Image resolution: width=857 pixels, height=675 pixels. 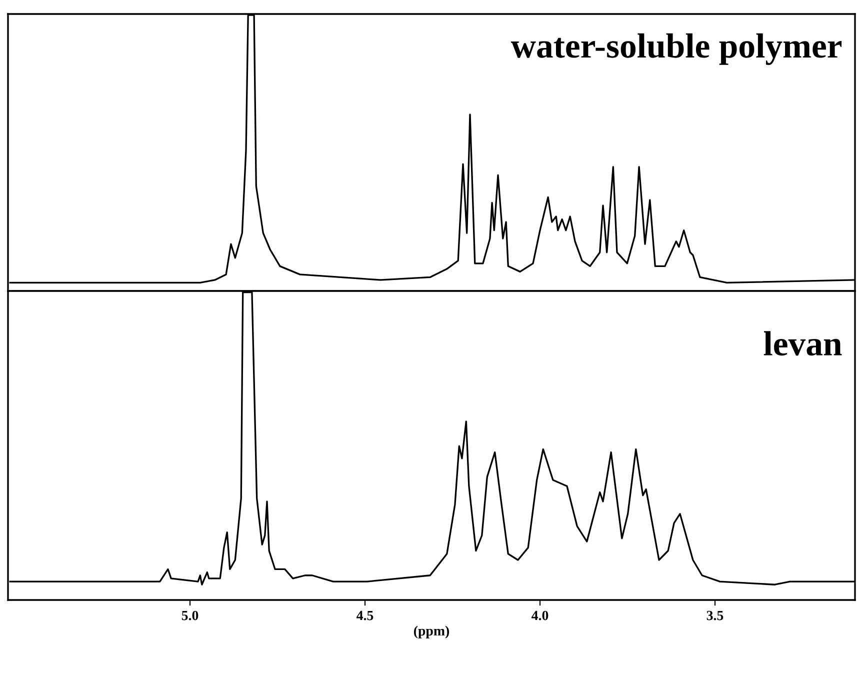 I want to click on annotation: levan, so click(x=803, y=343).